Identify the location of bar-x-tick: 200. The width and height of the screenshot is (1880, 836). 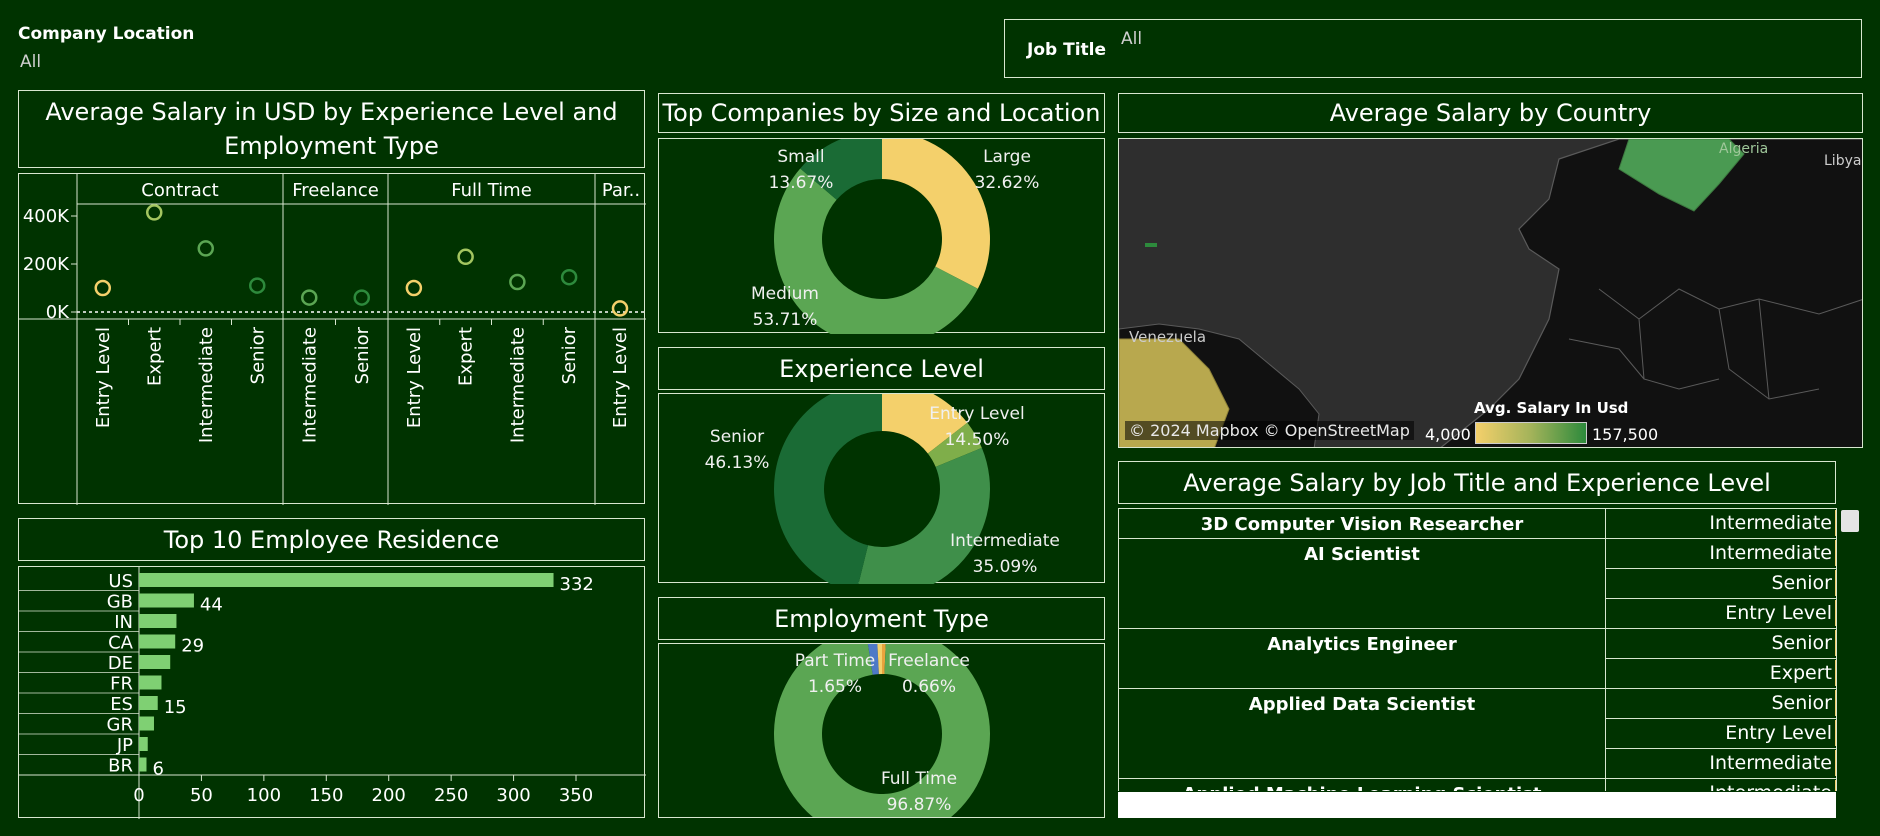
(389, 795).